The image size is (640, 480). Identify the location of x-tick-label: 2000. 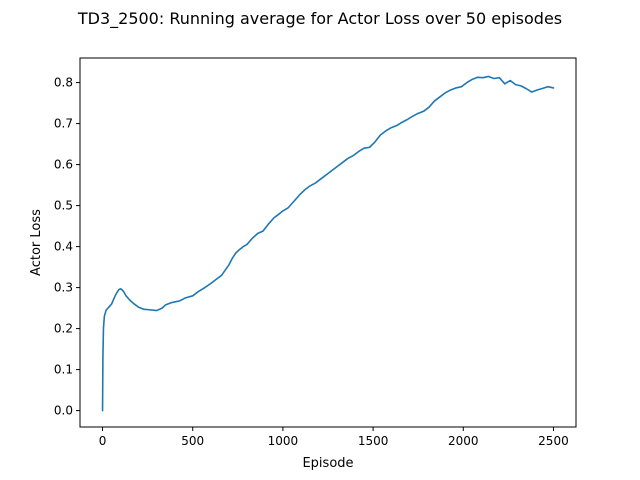
(463, 441).